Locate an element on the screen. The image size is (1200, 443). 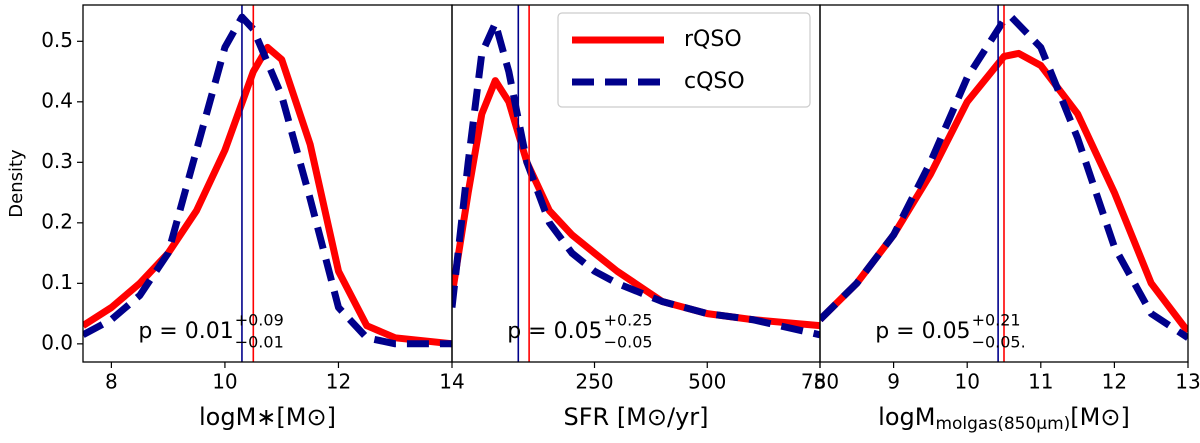
y-tick-label: 0.0 is located at coordinates (57, 342).